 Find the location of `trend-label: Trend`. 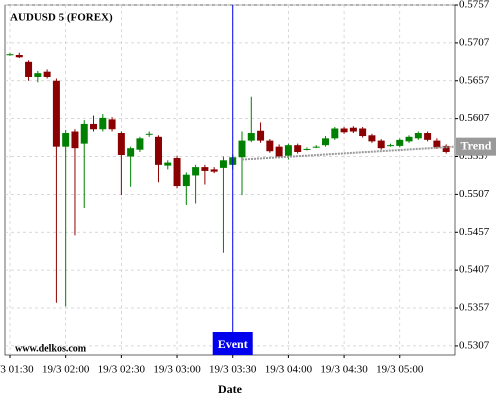

trend-label: Trend is located at coordinates (476, 145).